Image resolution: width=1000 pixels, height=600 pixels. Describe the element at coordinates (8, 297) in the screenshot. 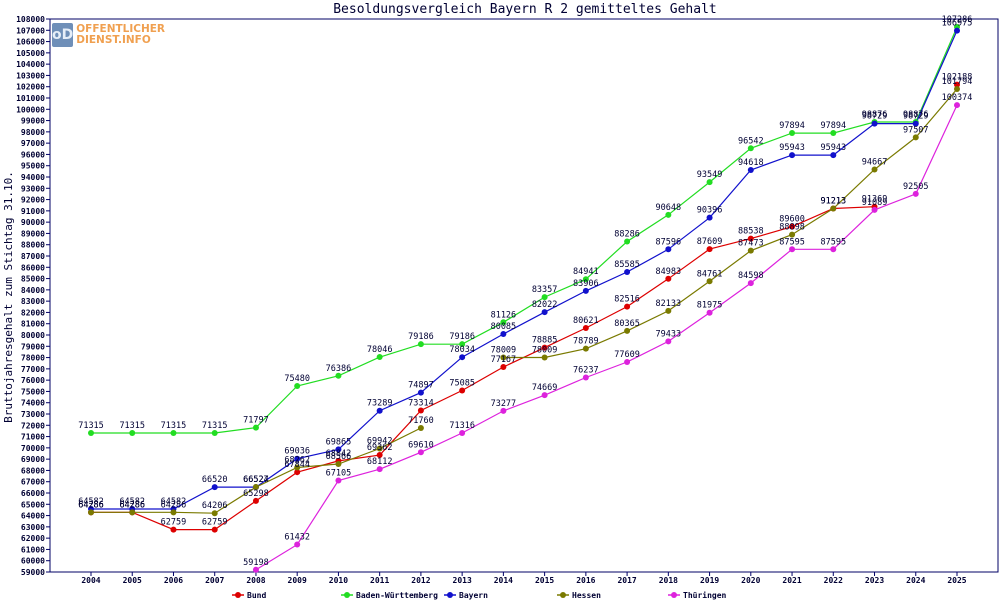

I see `y-axis-label: Bruttojahresgehalt zum Stichtag 31.10.` at that location.